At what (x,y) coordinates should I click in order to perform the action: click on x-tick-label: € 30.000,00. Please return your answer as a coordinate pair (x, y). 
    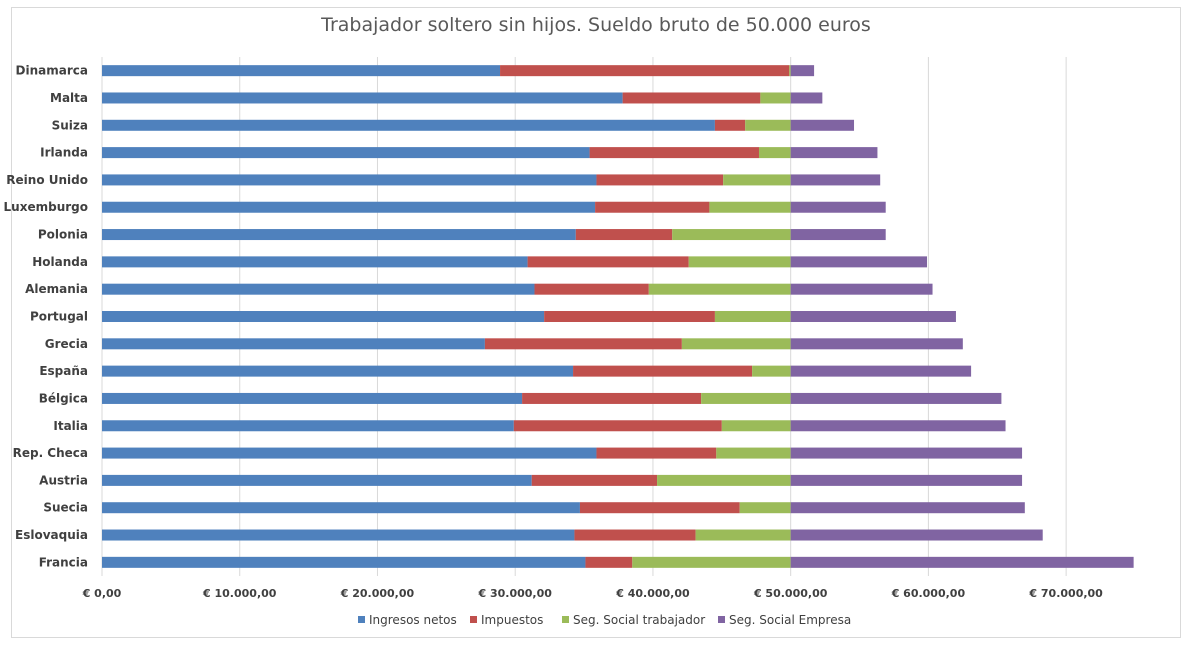
    Looking at the image, I should click on (514, 593).